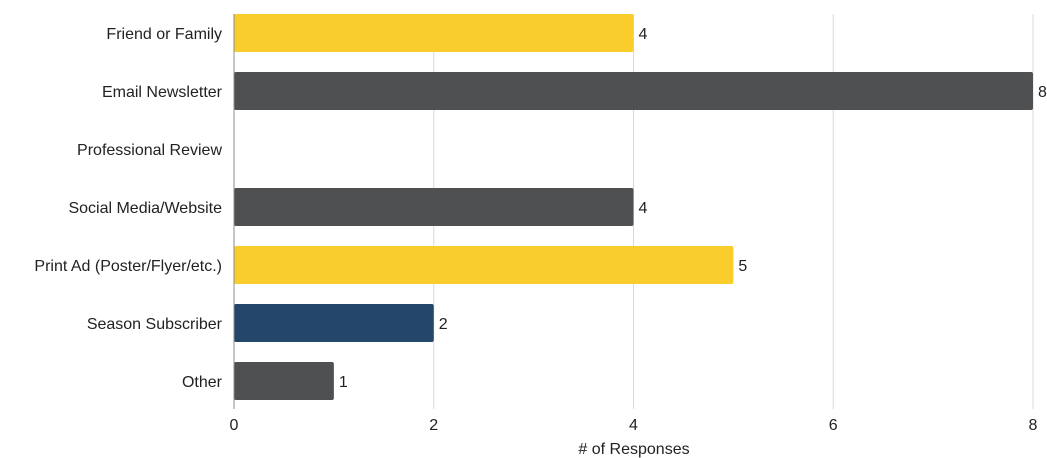 This screenshot has width=1047, height=458. Describe the element at coordinates (343, 382) in the screenshot. I see `value-label-other: 1` at that location.